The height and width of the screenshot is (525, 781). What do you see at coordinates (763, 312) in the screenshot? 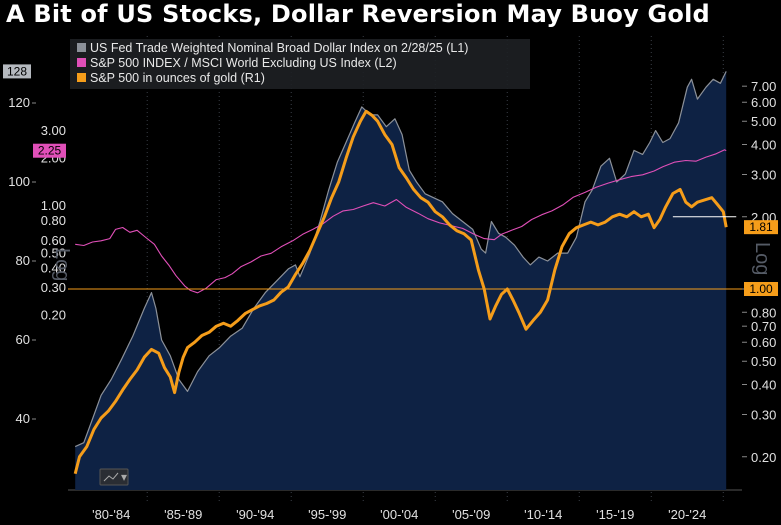
I see `r1-tick-label: 0.80` at bounding box center [763, 312].